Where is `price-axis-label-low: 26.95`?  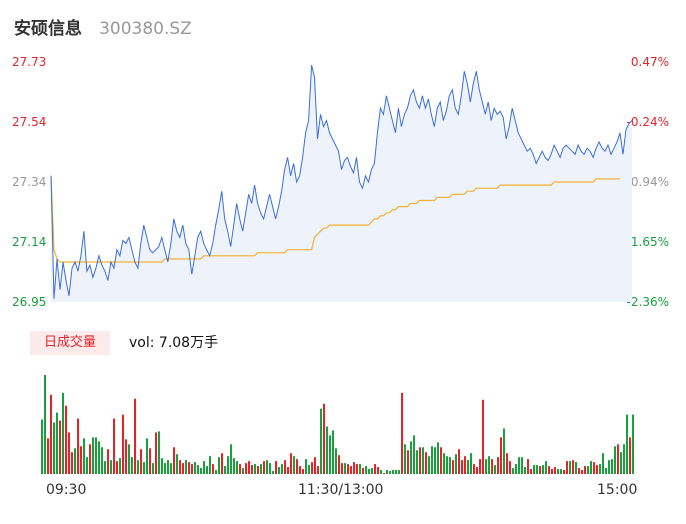
price-axis-label-low: 26.95 is located at coordinates (29, 302).